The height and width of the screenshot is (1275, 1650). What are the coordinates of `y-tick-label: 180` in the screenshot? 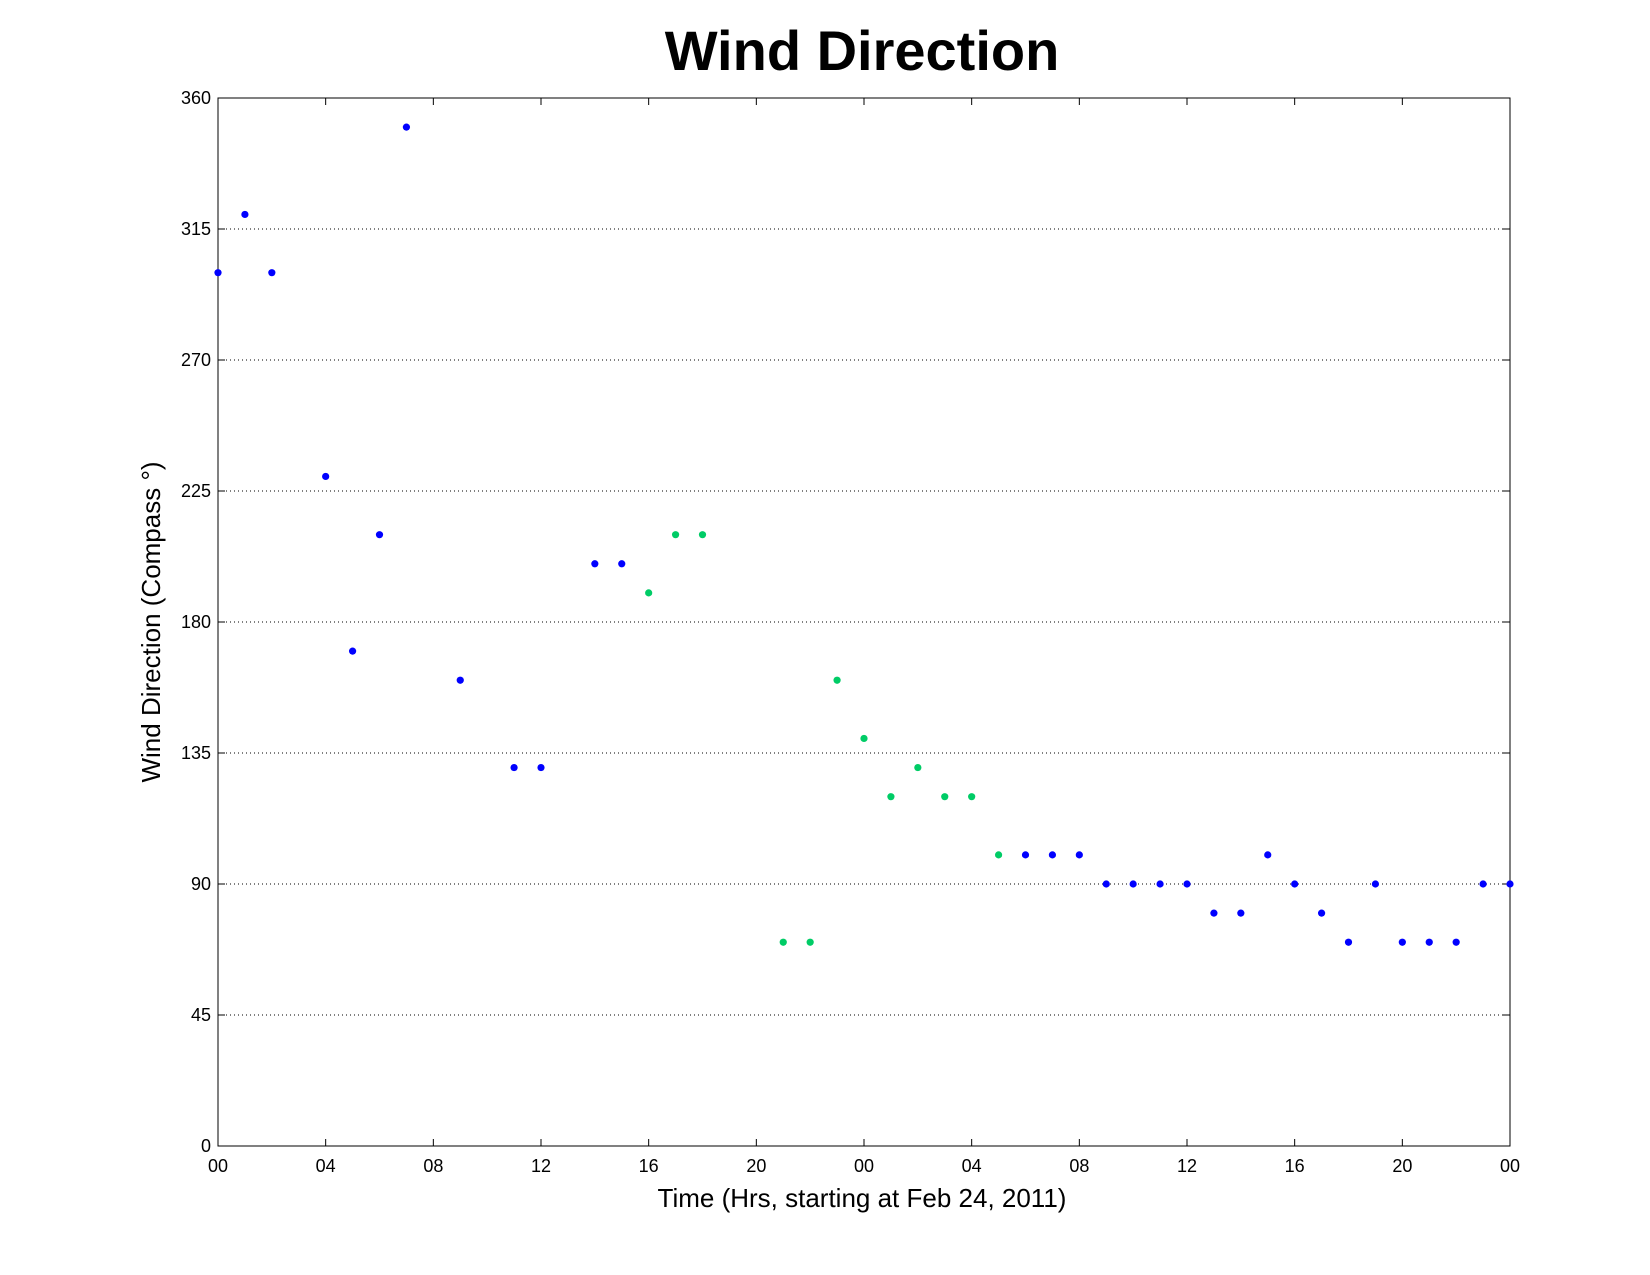 It's located at (196, 622).